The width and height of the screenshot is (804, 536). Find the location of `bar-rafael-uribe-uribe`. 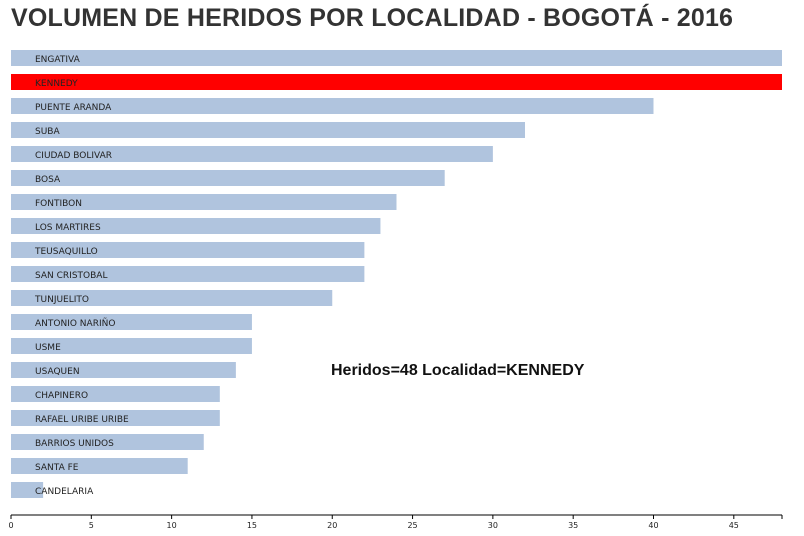

bar-rafael-uribe-uribe is located at coordinates (115, 418).